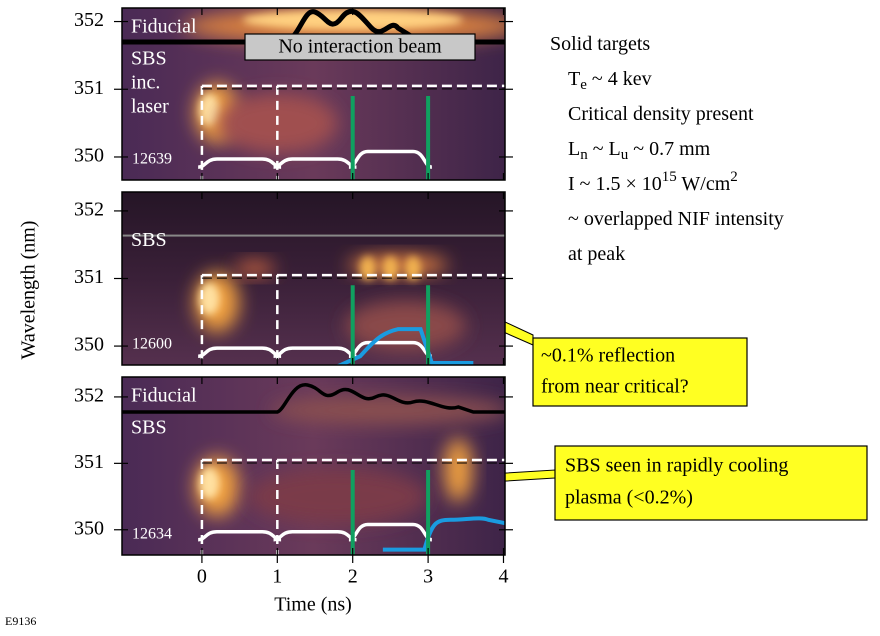 The height and width of the screenshot is (636, 880). What do you see at coordinates (583, 85) in the screenshot?
I see `note-part: e` at bounding box center [583, 85].